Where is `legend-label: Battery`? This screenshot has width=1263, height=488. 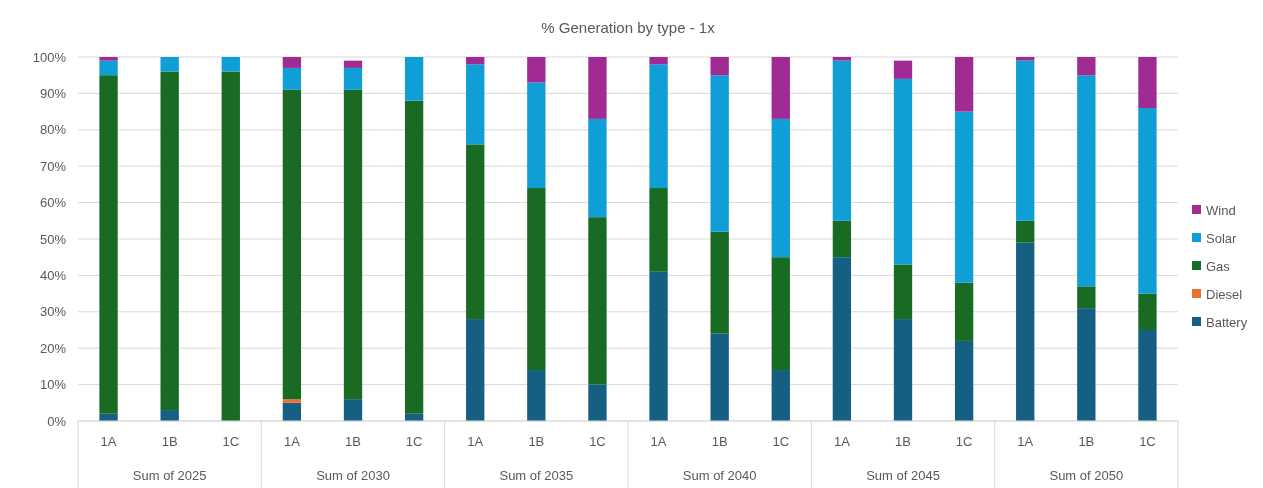
legend-label: Battery is located at coordinates (1227, 322).